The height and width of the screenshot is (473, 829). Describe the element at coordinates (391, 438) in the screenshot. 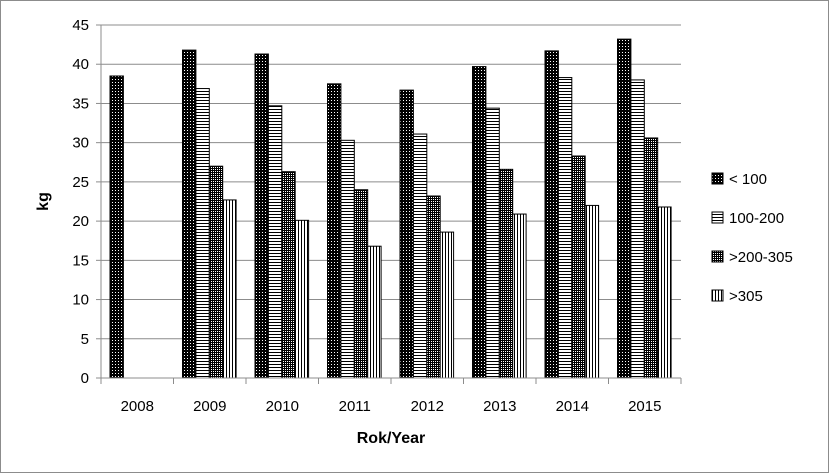

I see `x-axis-title: Rok/Year` at that location.